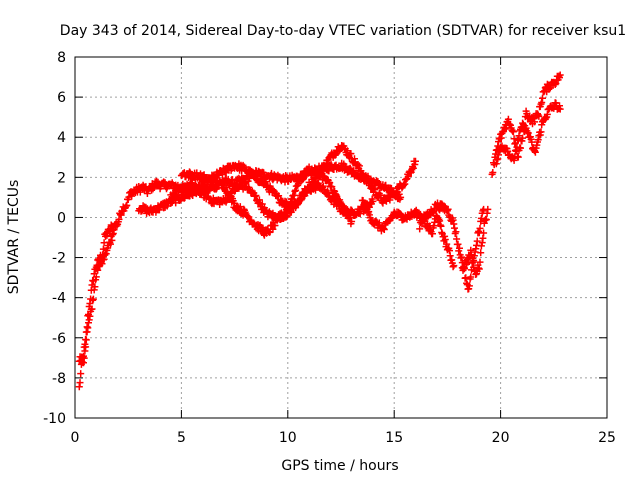 The image size is (640, 480). Describe the element at coordinates (61, 218) in the screenshot. I see `y-tick-label: 0` at that location.